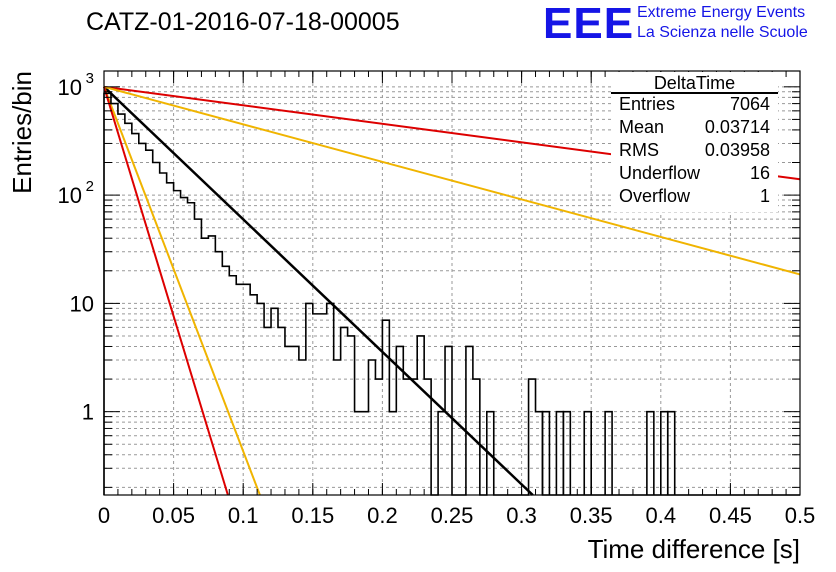 The width and height of the screenshot is (836, 572). I want to click on fit-line-orange-steep, so click(182, 291).